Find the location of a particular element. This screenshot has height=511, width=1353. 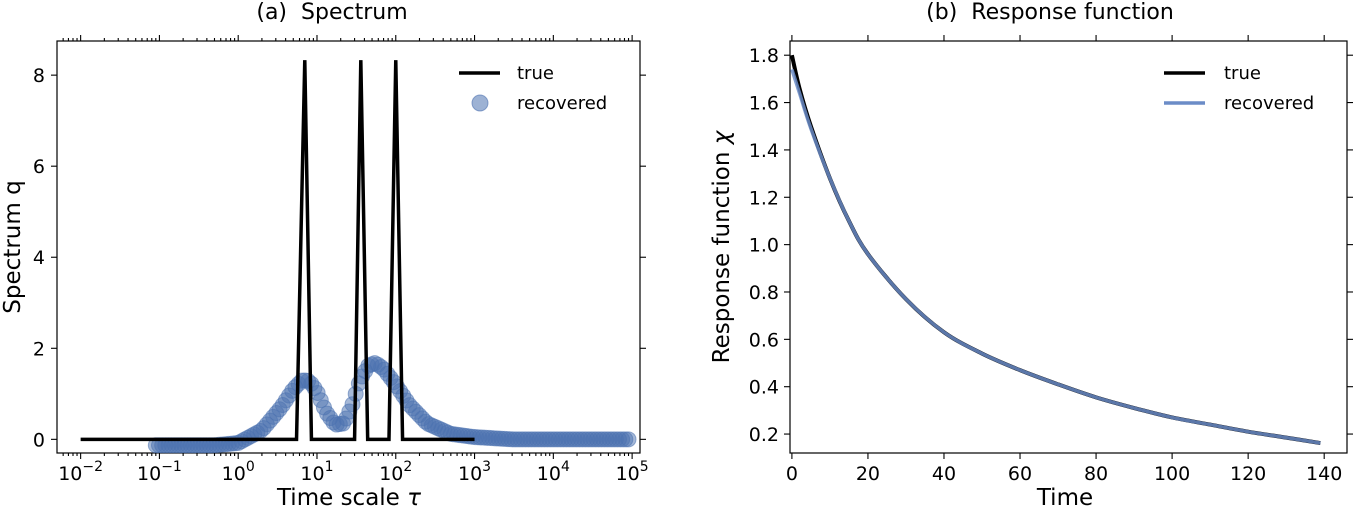

spectrum-x-tick-label: 10¹ is located at coordinates (316, 472).